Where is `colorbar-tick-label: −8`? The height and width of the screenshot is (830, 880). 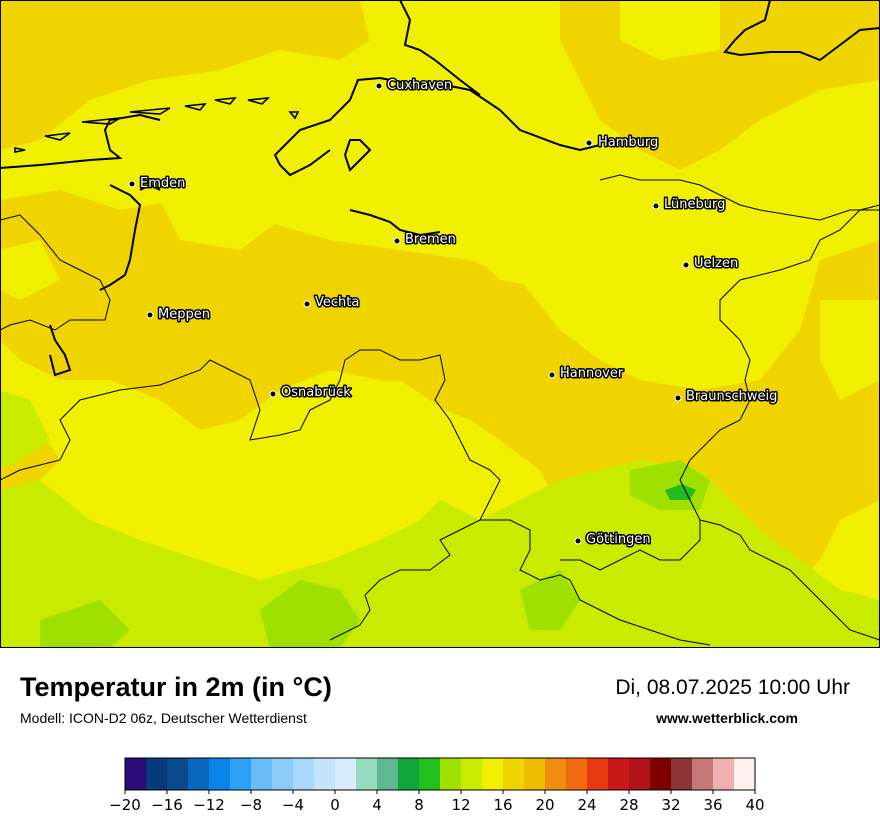
colorbar-tick-label: −8 is located at coordinates (251, 805).